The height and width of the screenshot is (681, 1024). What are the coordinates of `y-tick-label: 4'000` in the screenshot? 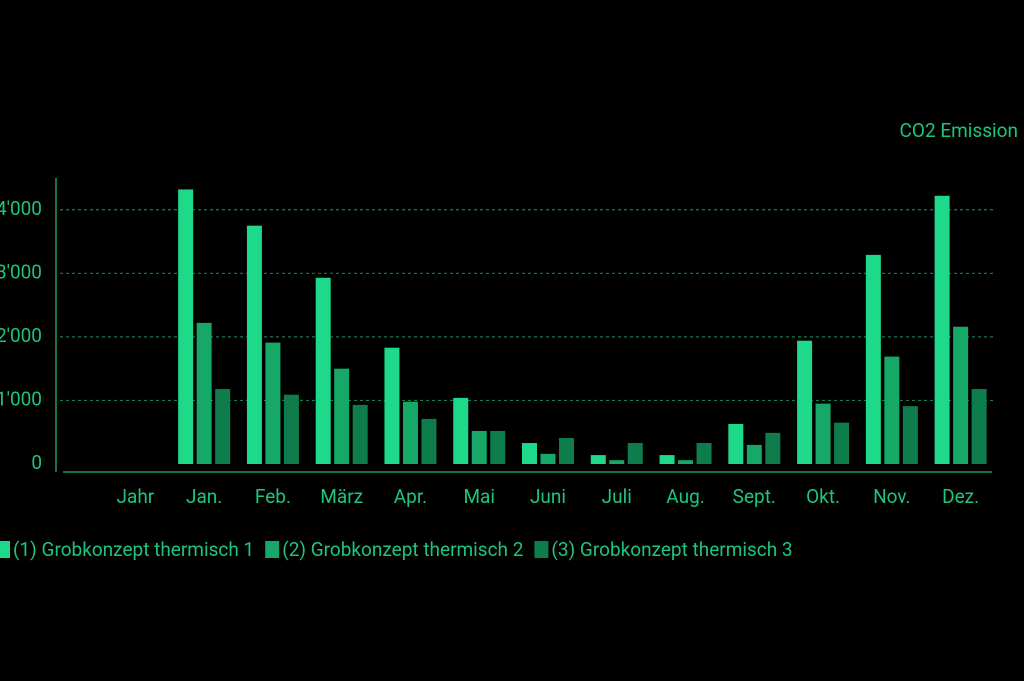 It's located at (21, 208).